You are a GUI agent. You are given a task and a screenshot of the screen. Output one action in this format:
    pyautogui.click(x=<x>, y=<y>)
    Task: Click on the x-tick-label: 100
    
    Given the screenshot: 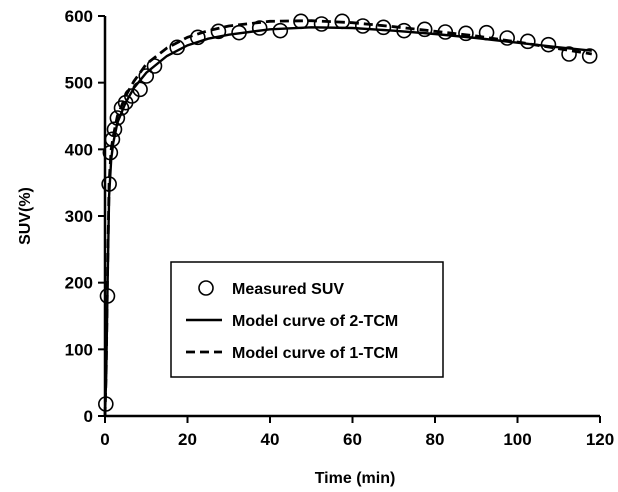 What is the action you would take?
    pyautogui.click(x=517, y=439)
    